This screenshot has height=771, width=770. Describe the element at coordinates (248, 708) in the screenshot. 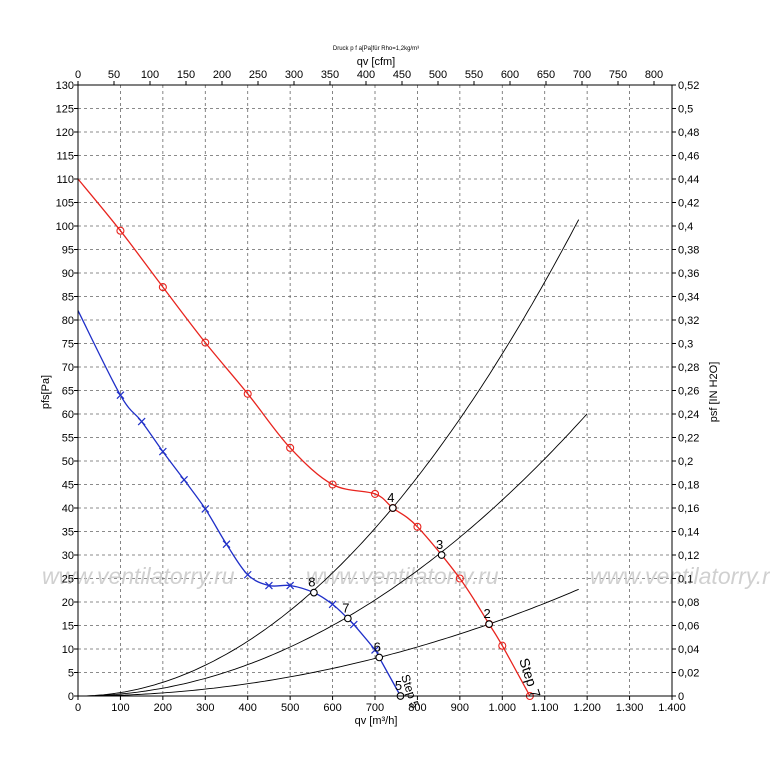

I see `x-tick-label: 400` at that location.